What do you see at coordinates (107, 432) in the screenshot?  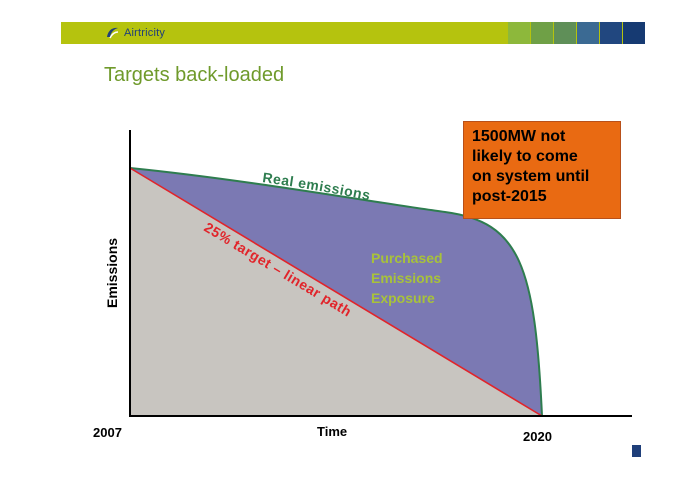 I see `x-start-label: 2007` at bounding box center [107, 432].